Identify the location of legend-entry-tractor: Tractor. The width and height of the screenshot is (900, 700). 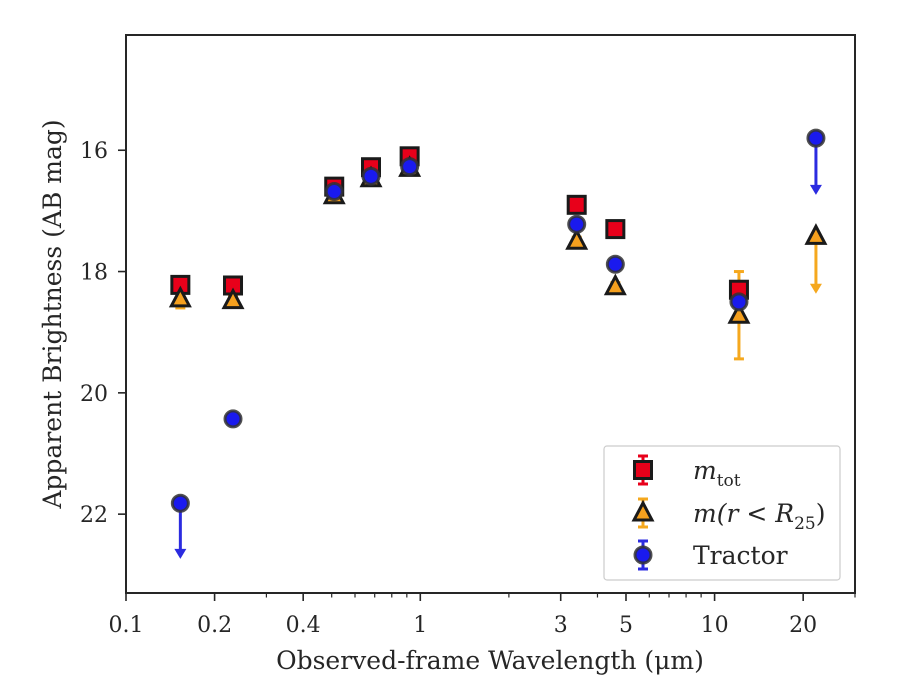
(710, 555).